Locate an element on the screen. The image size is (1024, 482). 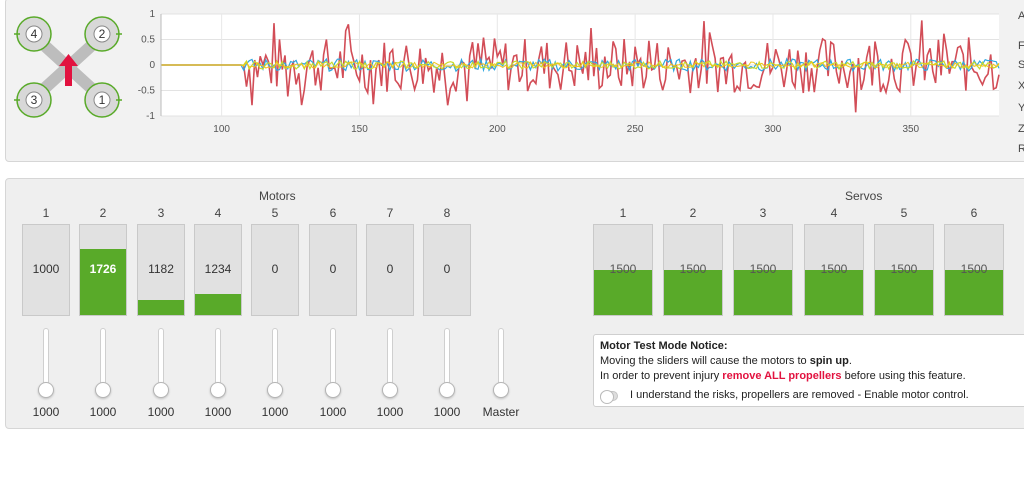
chart-y-tick: -0.5 is located at coordinates (147, 91).